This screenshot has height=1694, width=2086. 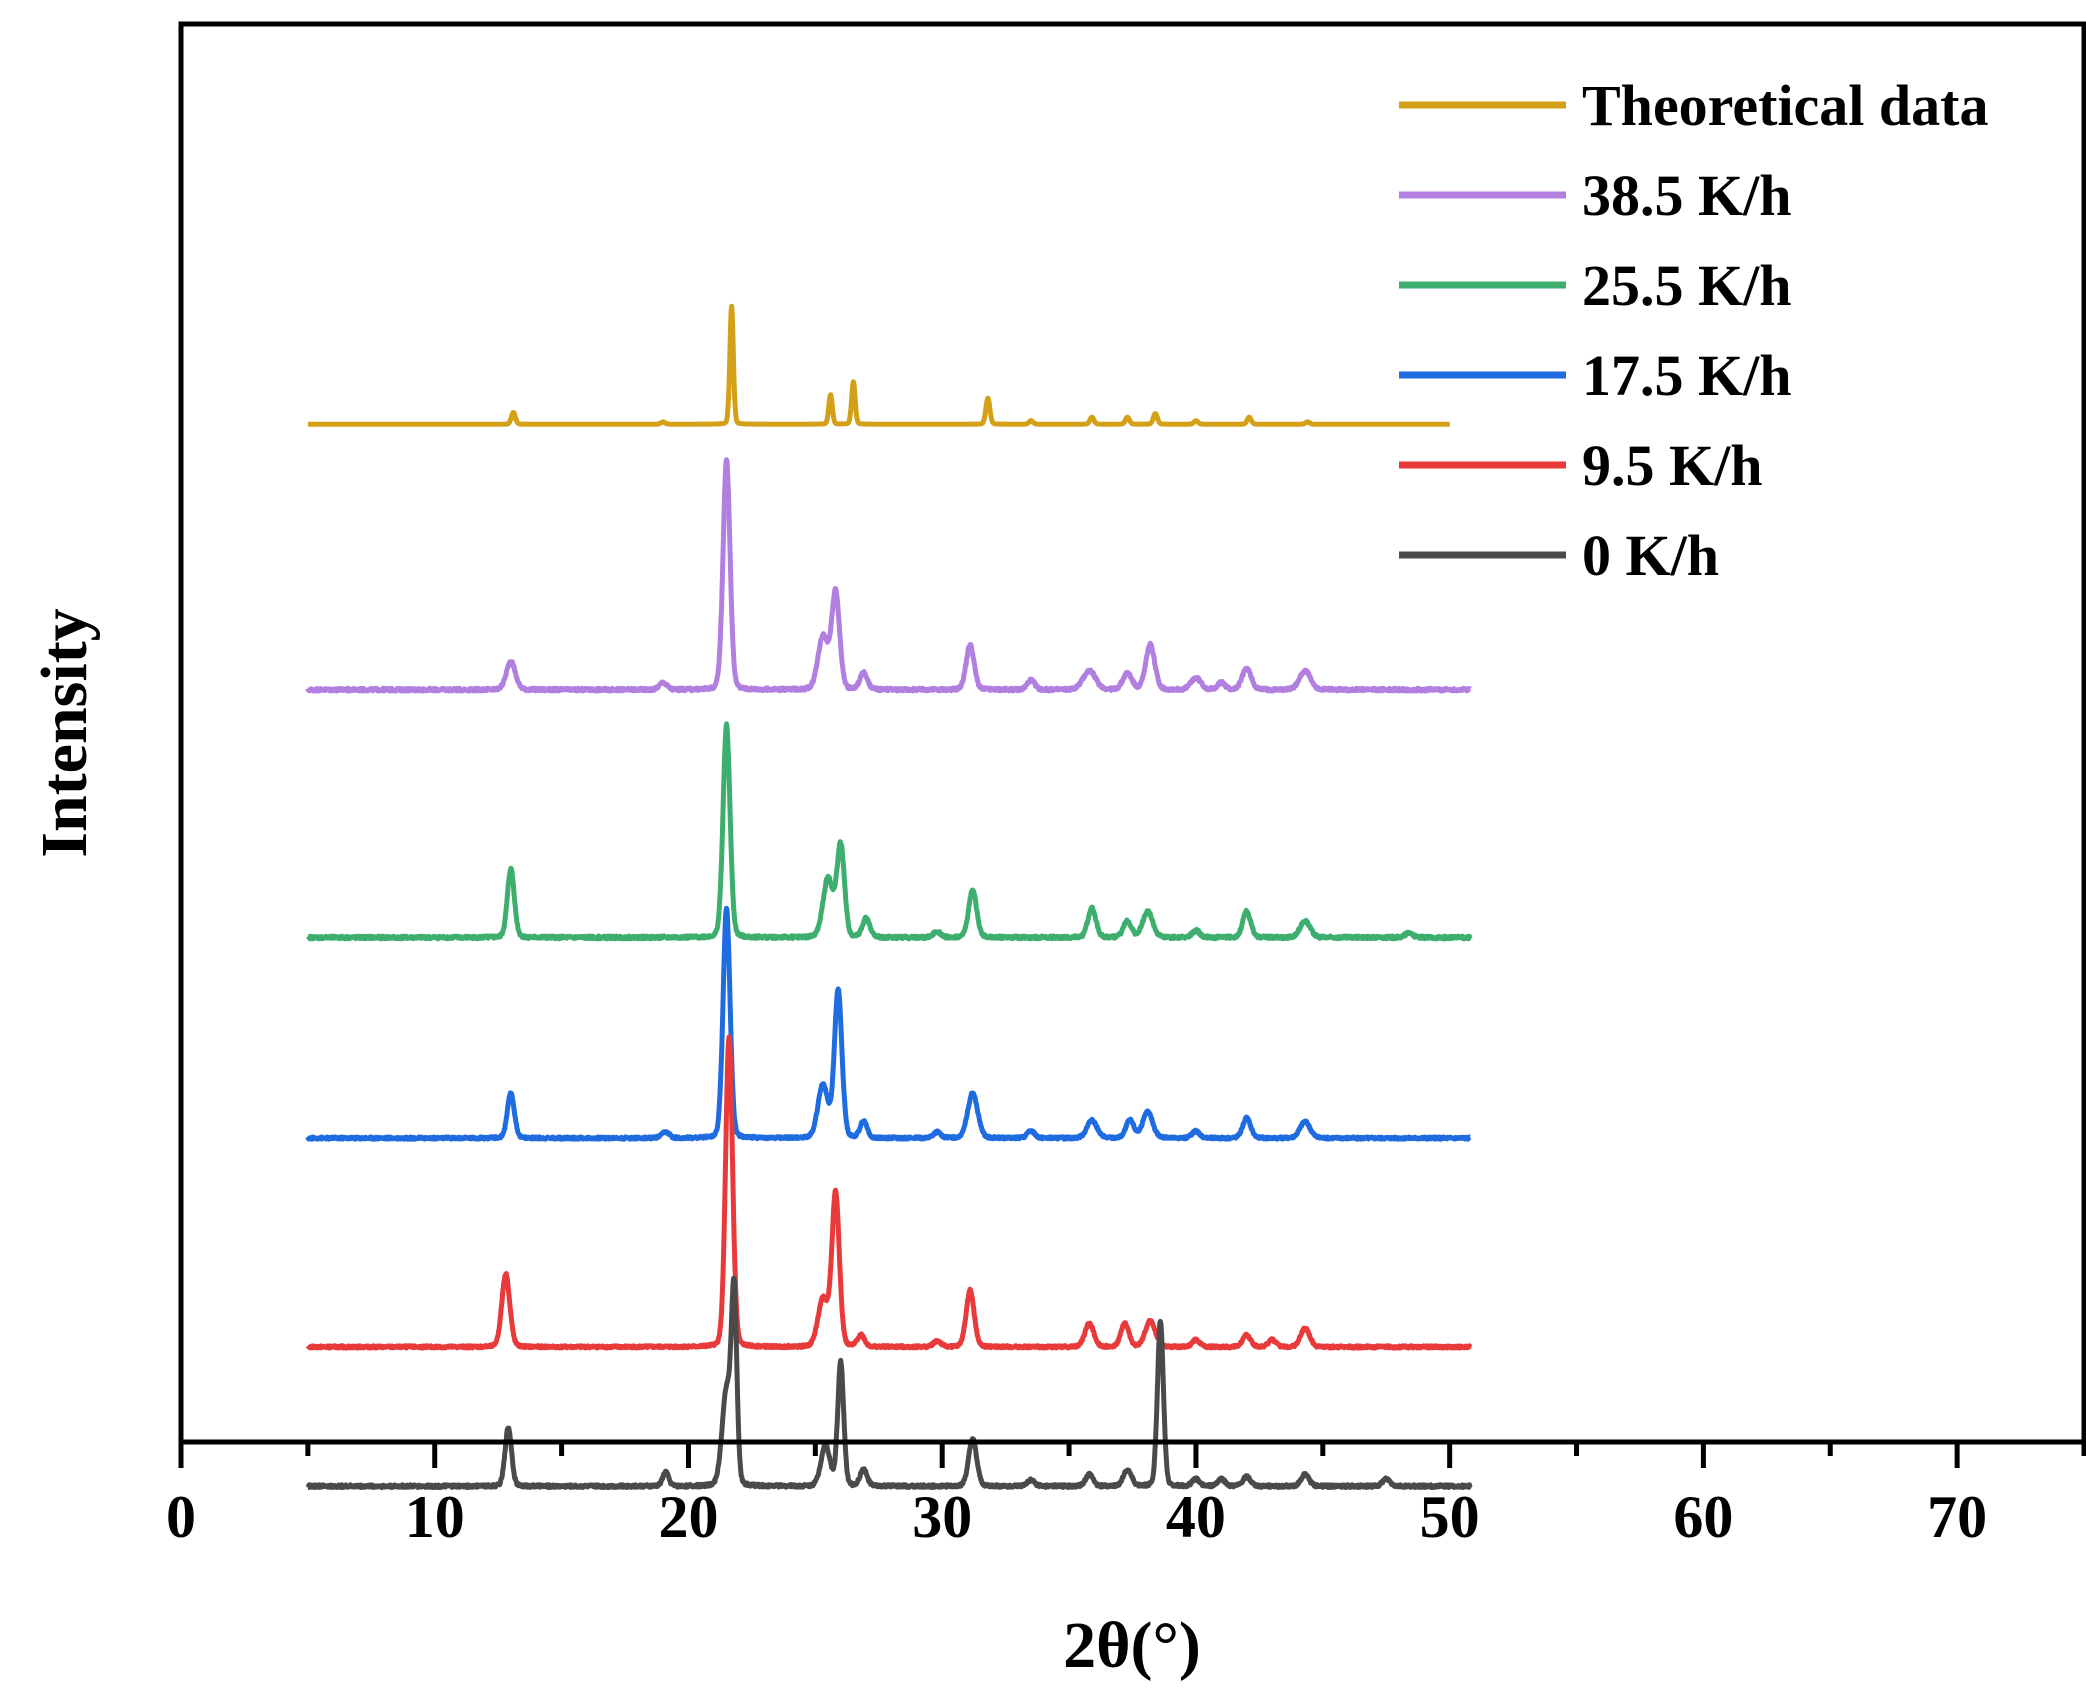 I want to click on legend-label: 38.5 K/h, so click(x=1687, y=195).